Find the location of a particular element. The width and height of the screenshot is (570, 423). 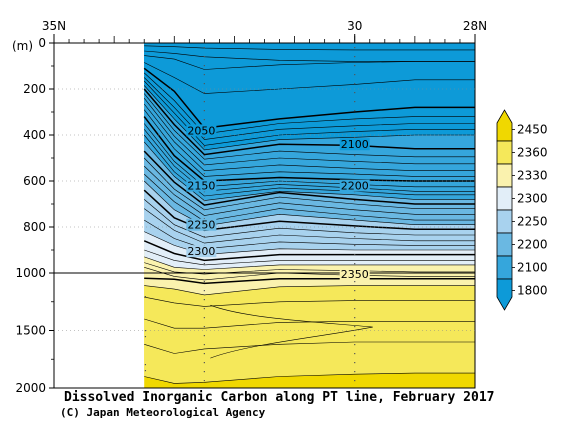

colorbar-label: 2200 is located at coordinates (532, 245).